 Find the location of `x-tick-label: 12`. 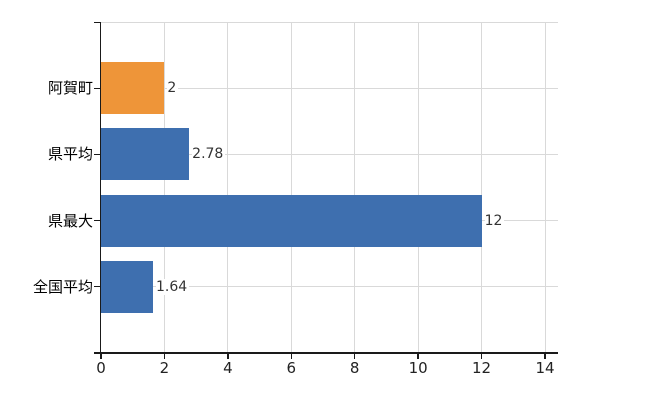

x-tick-label: 12 is located at coordinates (482, 368).